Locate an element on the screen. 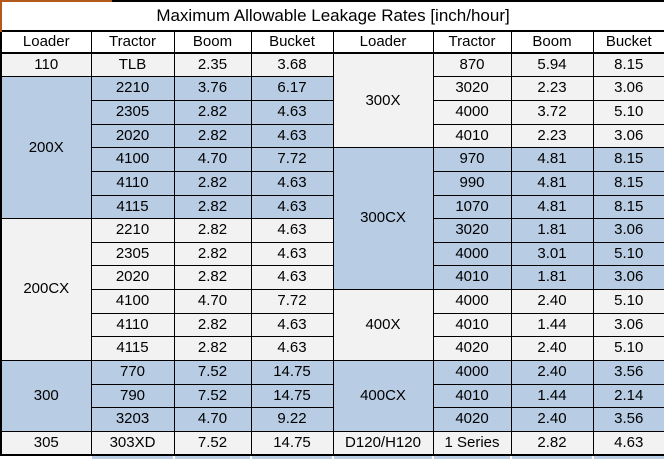 The width and height of the screenshot is (664, 459). loader-cell: D120/H120 is located at coordinates (383, 443).